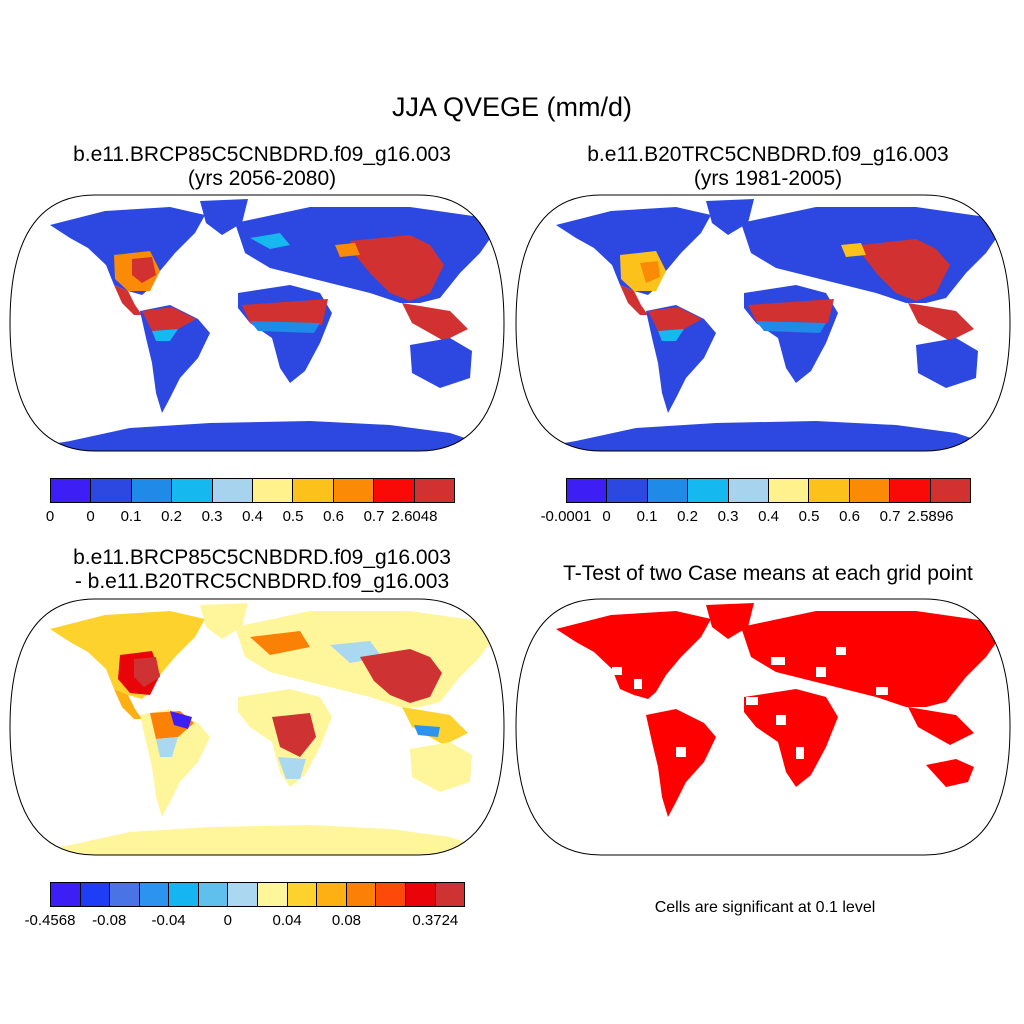  Describe the element at coordinates (262, 557) in the screenshot. I see `panel3-title-line1: b.e11.BRCP85C5CNBDRD.f09_g16.003` at that location.